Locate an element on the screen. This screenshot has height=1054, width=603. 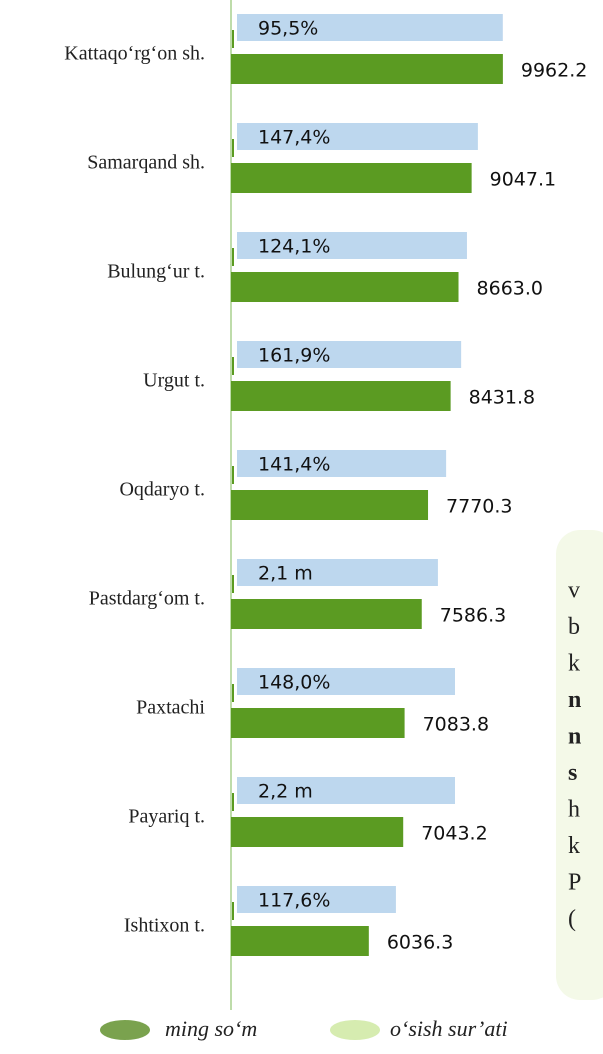
side-text: ( is located at coordinates (572, 919).